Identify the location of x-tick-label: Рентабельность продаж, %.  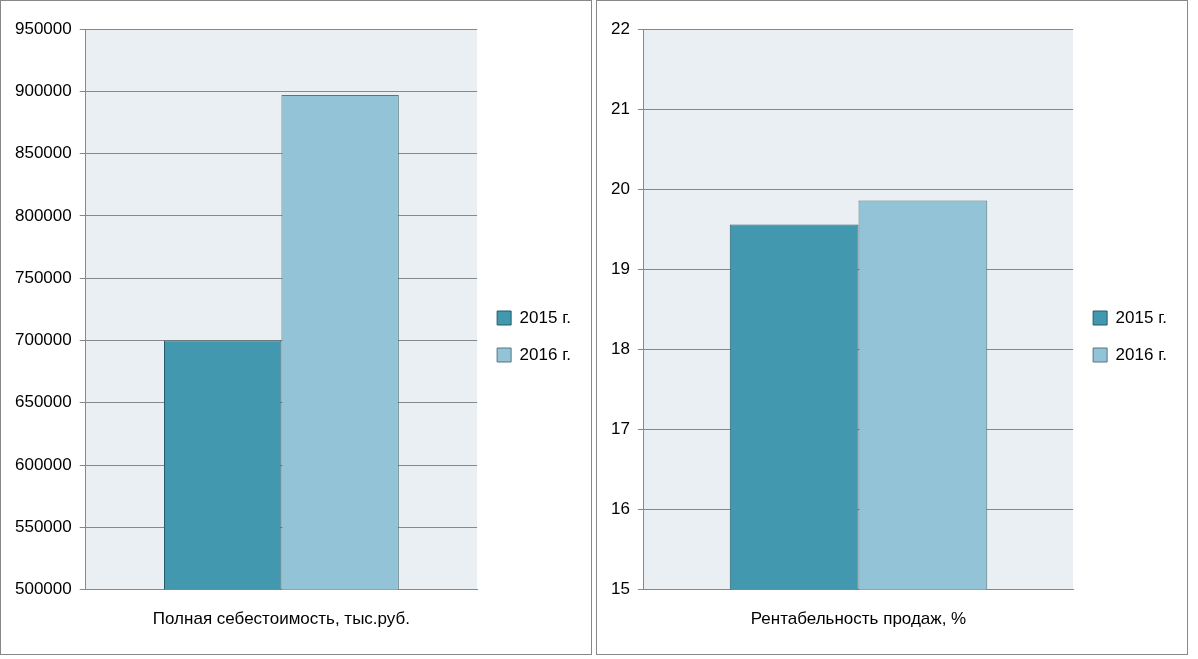
(858, 619).